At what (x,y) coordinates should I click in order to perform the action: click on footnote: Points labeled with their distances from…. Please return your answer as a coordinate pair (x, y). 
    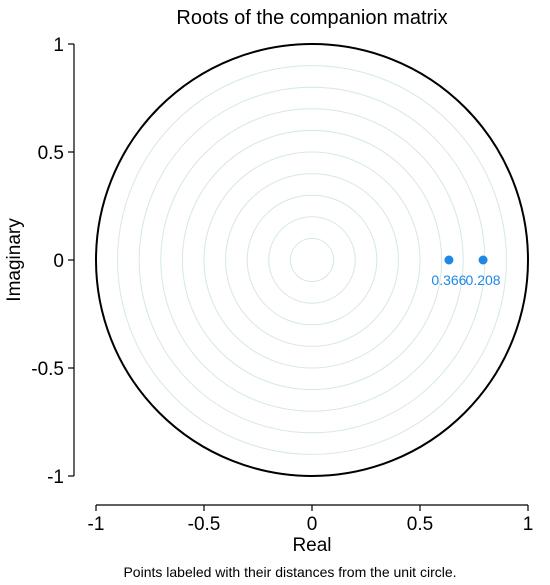
    Looking at the image, I should click on (289, 572).